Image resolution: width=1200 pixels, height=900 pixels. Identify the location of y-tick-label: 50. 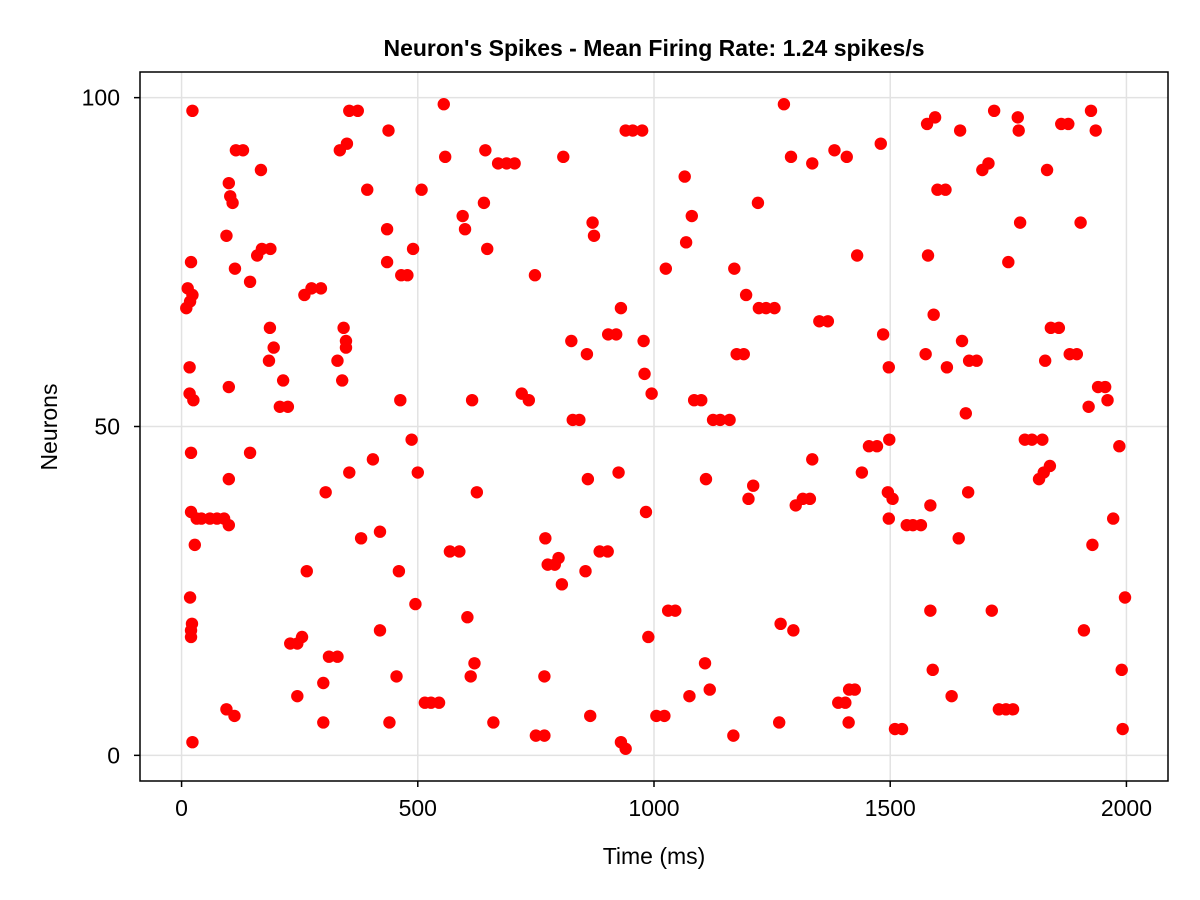
(107, 427).